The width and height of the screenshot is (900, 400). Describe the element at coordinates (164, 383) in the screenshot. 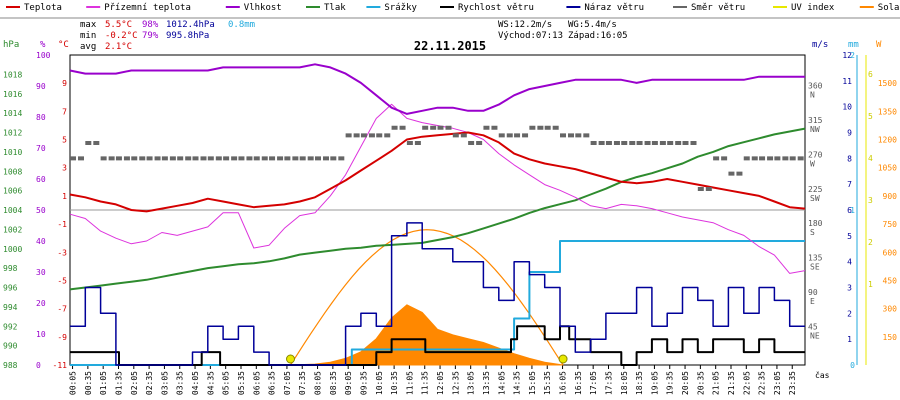

I see `x-tick-6: 03:05` at that location.